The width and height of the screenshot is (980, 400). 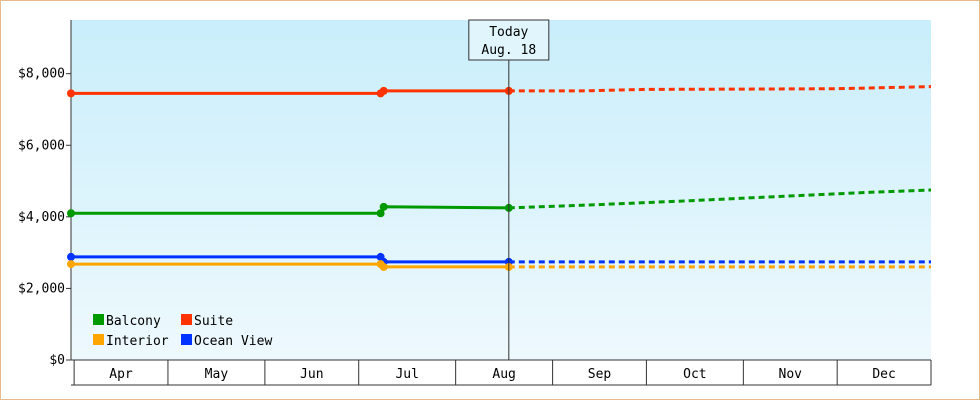 What do you see at coordinates (694, 374) in the screenshot?
I see `x-tick-label-oct: Oct` at bounding box center [694, 374].